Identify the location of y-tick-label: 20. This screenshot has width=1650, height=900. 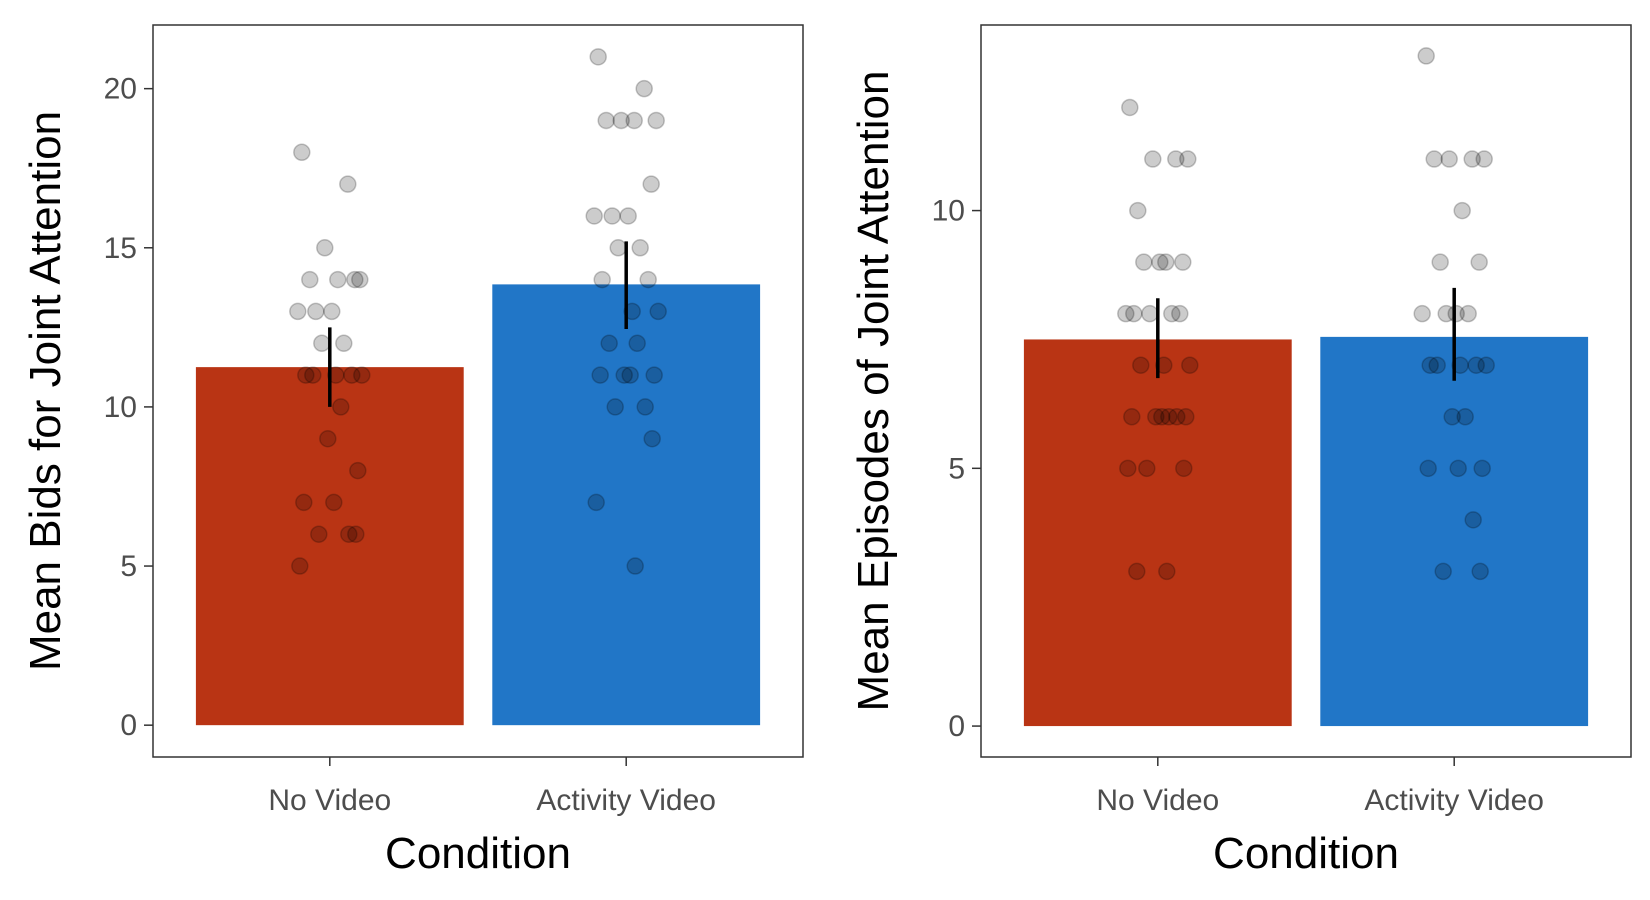
(120, 89).